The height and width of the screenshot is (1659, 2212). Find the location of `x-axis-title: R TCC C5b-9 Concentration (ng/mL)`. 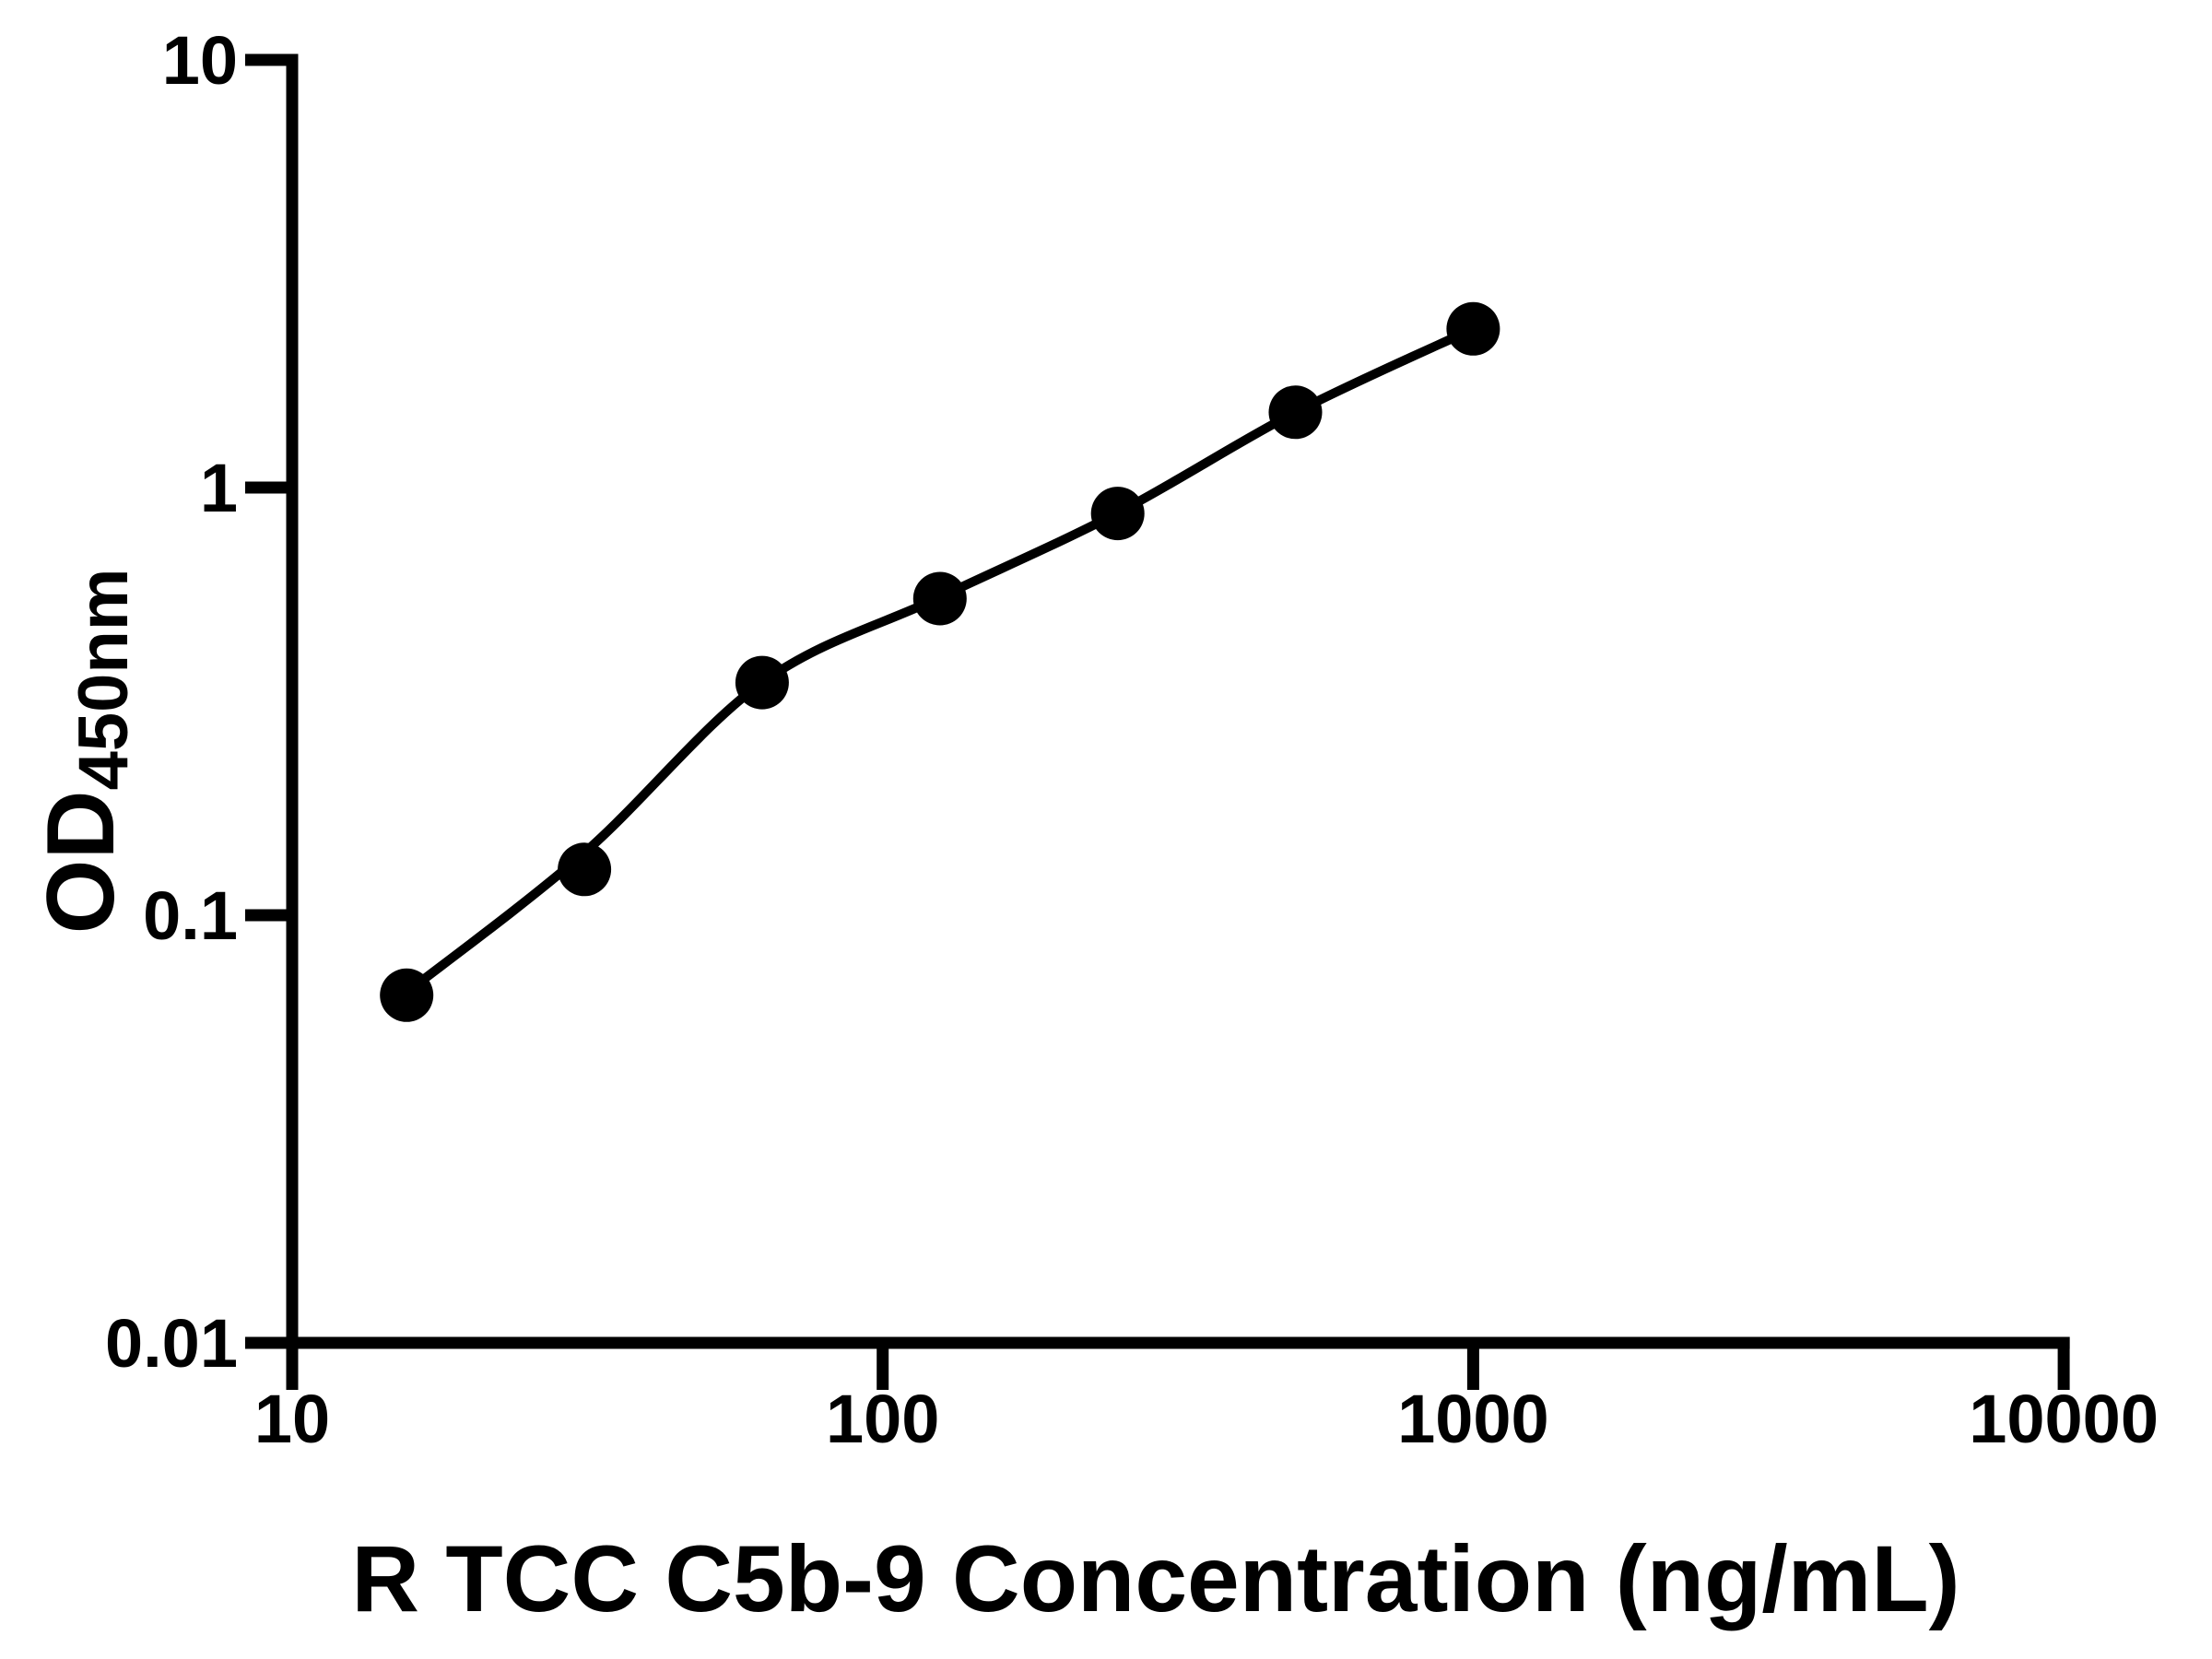

x-axis-title: R TCC C5b-9 Concentration (ng/mL) is located at coordinates (1155, 1578).